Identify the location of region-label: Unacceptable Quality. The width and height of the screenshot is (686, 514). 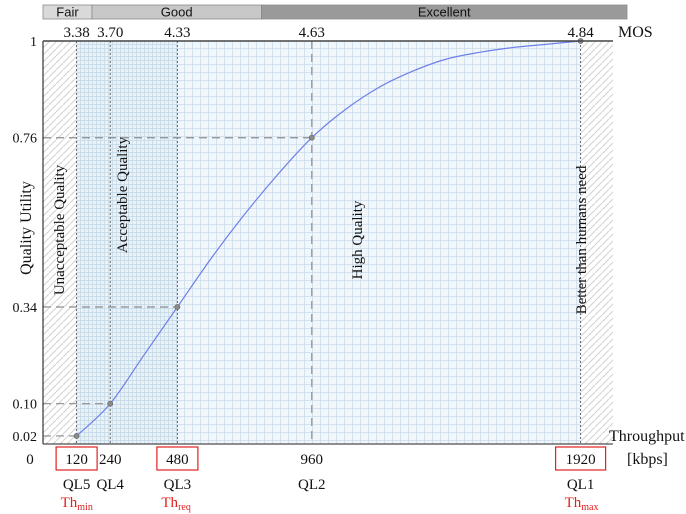
(60, 229).